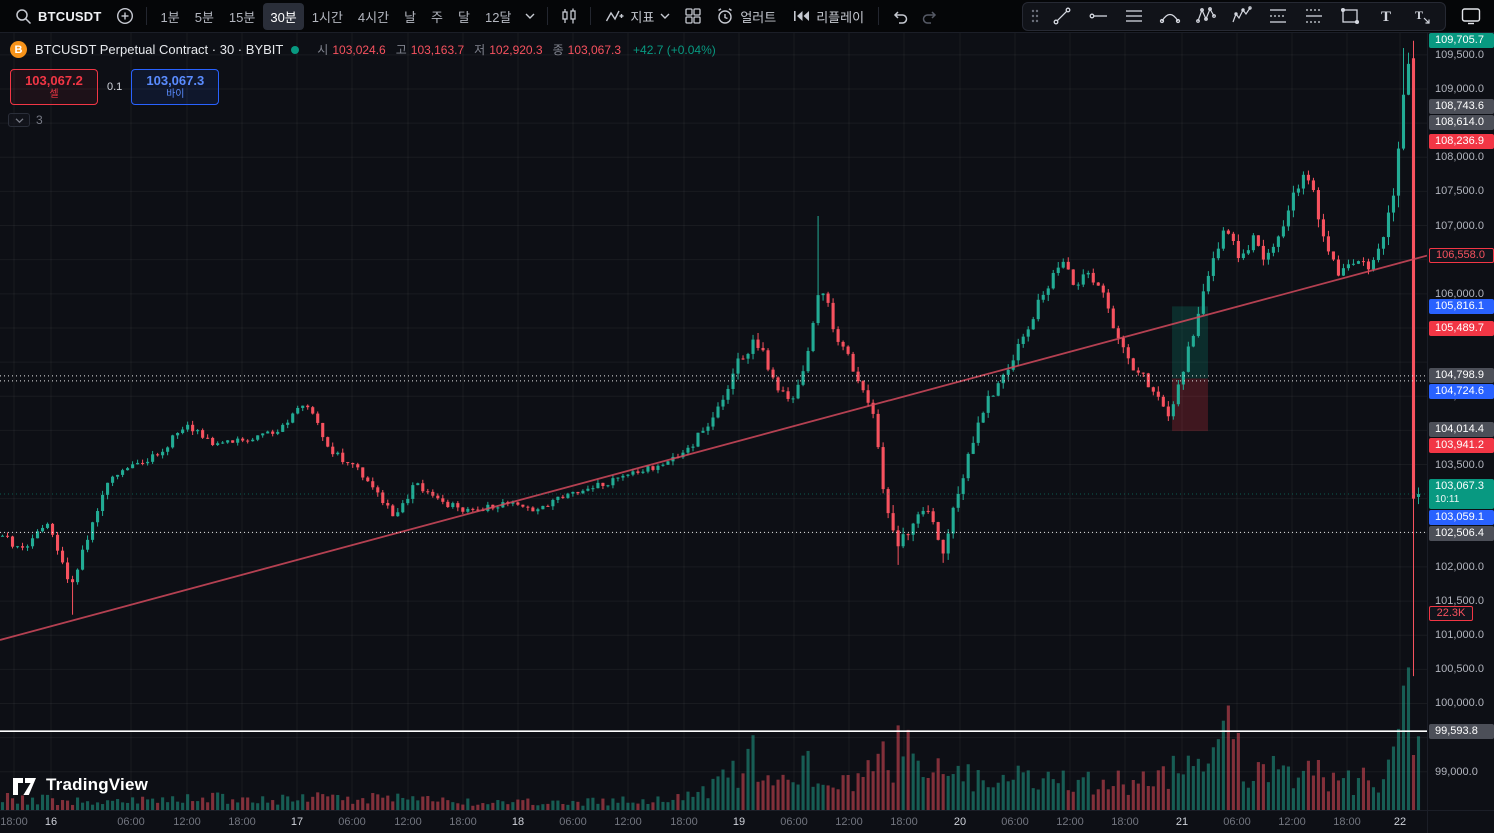  I want to click on price-tick: 107,000.0, so click(1459, 225).